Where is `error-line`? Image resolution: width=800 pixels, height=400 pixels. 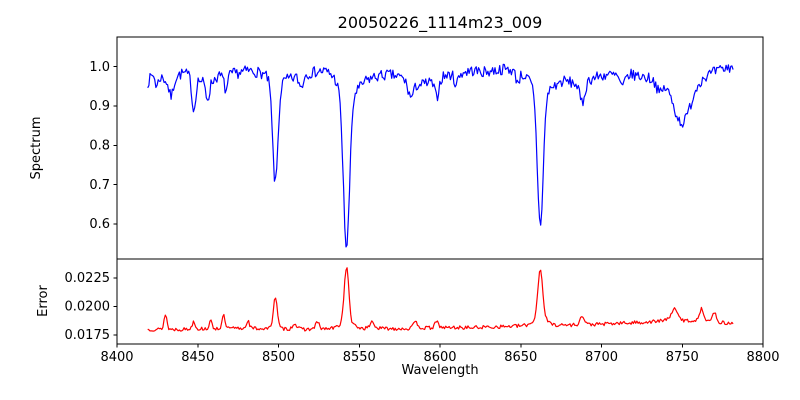
error-line is located at coordinates (440, 299).